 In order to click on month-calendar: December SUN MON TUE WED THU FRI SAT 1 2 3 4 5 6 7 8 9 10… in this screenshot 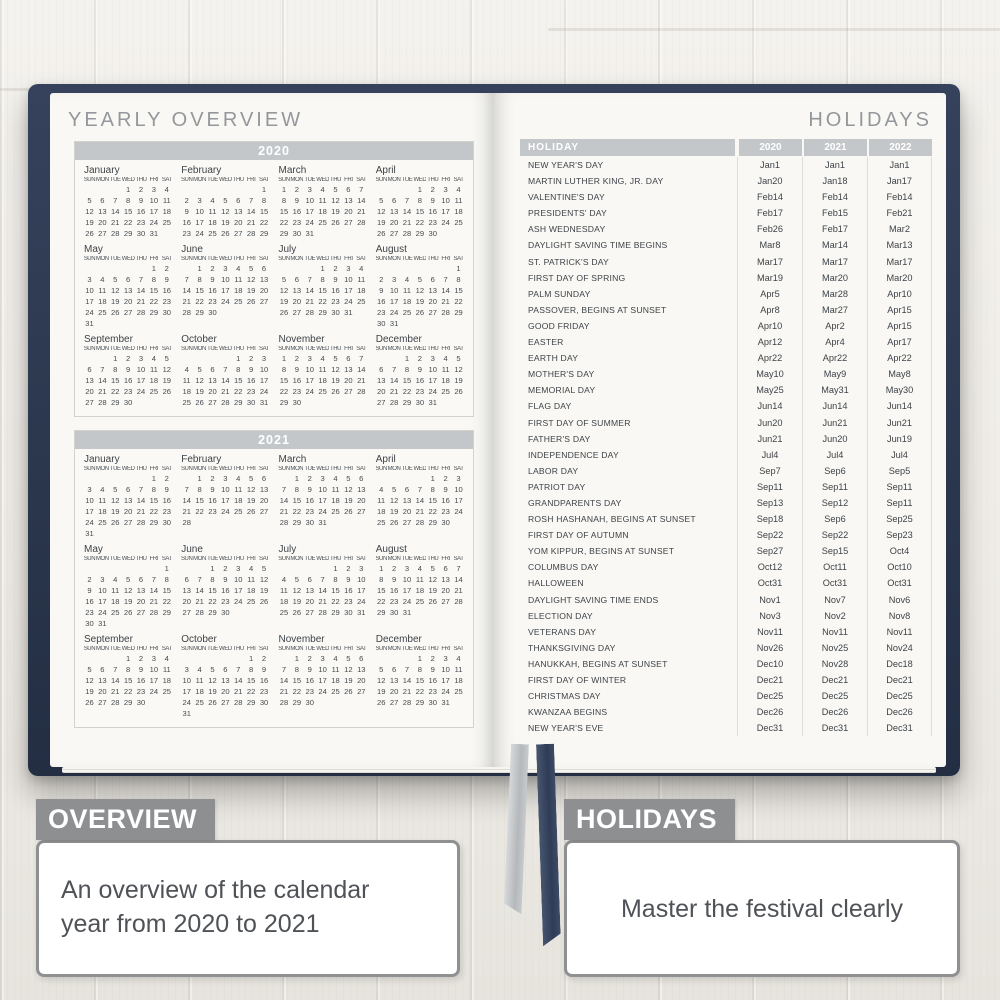, I will do `click(420, 371)`.